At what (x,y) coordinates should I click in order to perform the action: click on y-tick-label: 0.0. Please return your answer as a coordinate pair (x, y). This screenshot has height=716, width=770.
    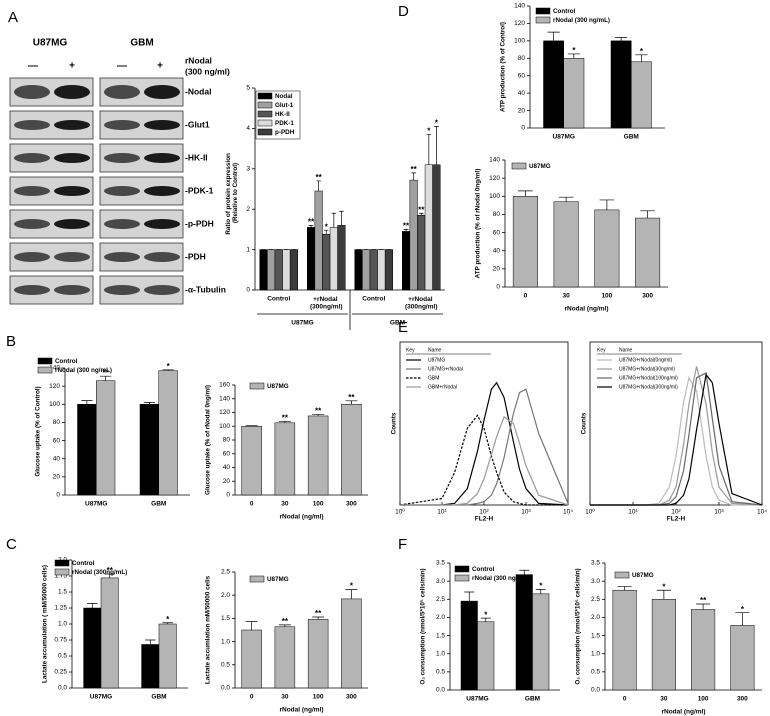
    Looking at the image, I should click on (595, 690).